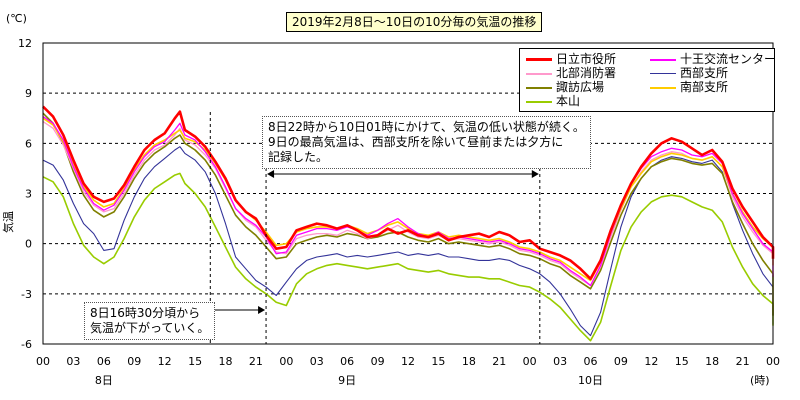  What do you see at coordinates (145, 313) in the screenshot?
I see `annotation-temp-drop-line1: 8日16時30分頃から` at bounding box center [145, 313].